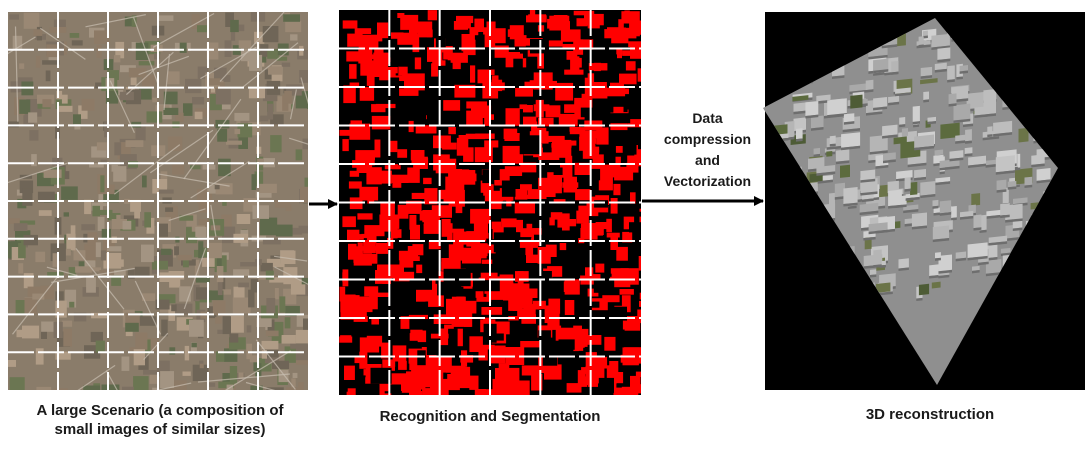 This screenshot has height=451, width=1089. I want to click on aerial-caption-line2: small images of similar sizes), so click(160, 429).